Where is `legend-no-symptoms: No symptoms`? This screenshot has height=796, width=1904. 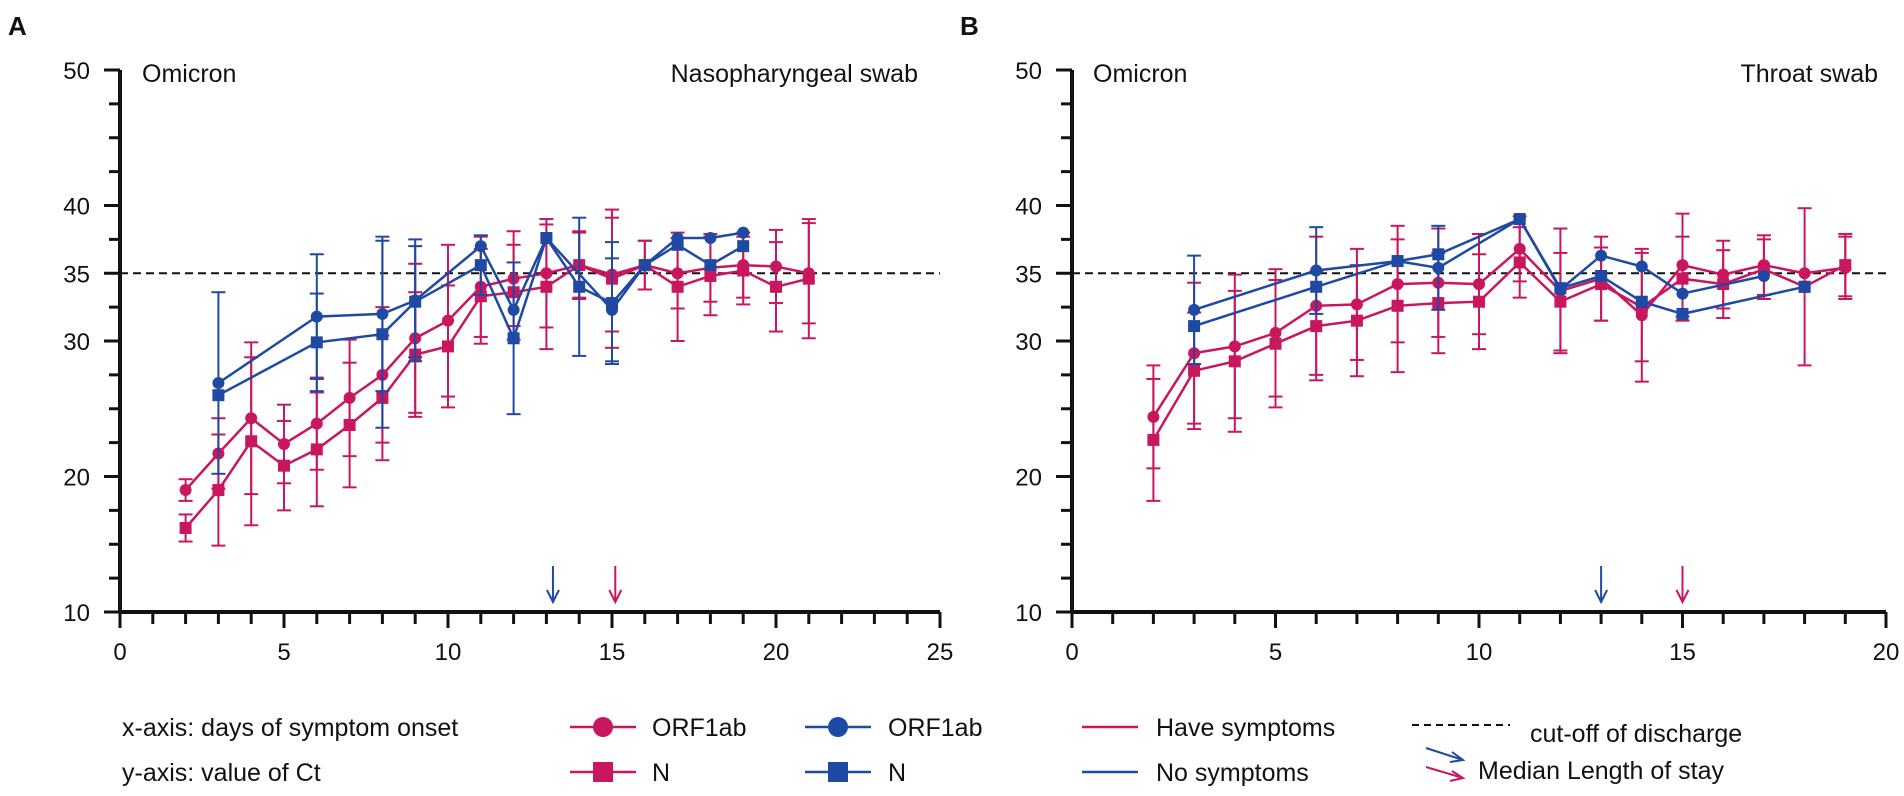 legend-no-symptoms: No symptoms is located at coordinates (1195, 773).